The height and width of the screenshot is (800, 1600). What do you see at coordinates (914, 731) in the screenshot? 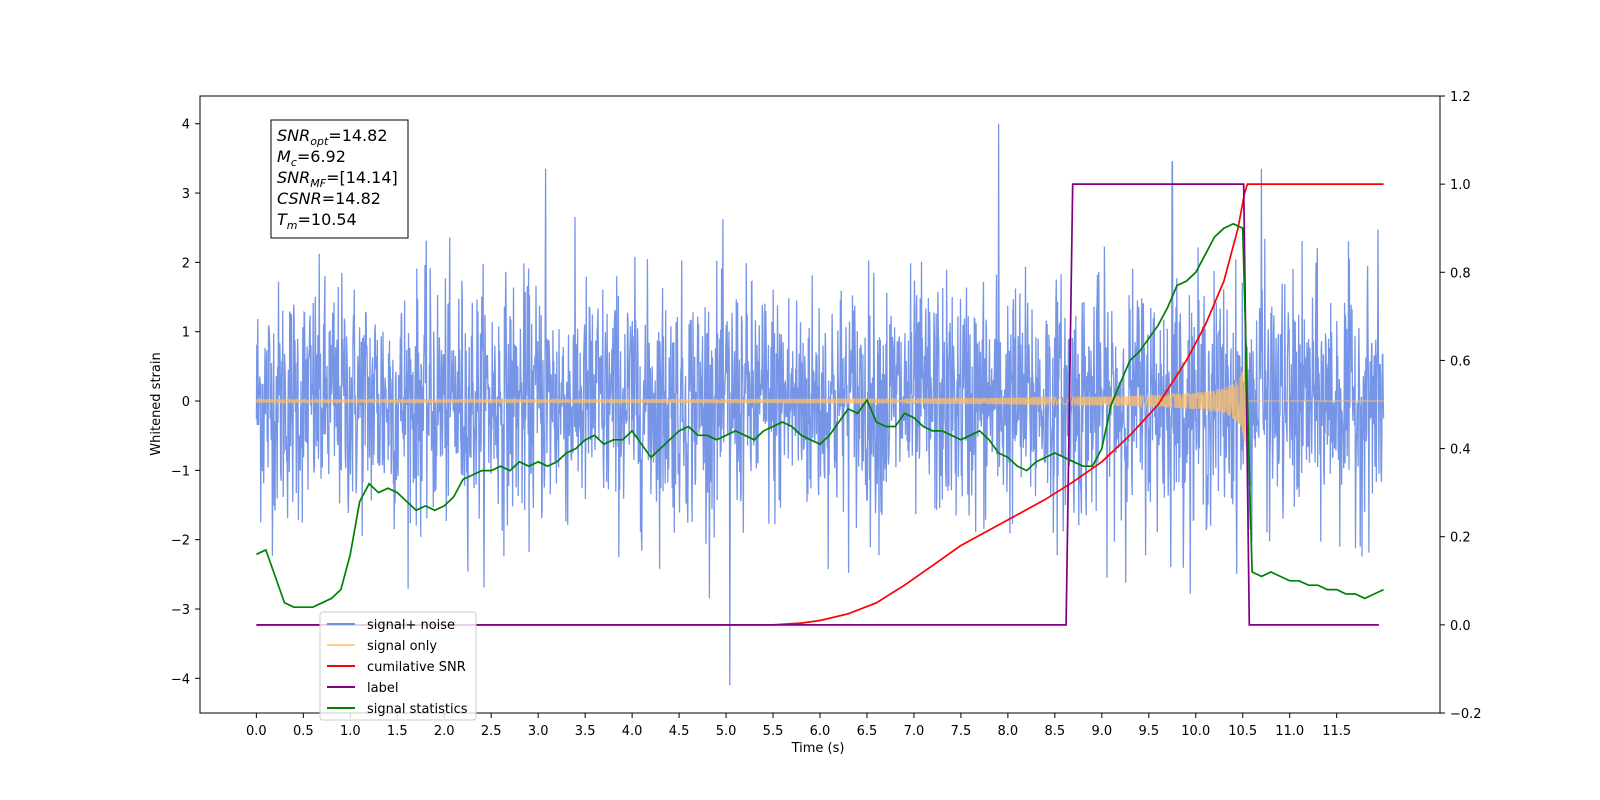
I see `x-tick-label: 7.0` at bounding box center [914, 731].